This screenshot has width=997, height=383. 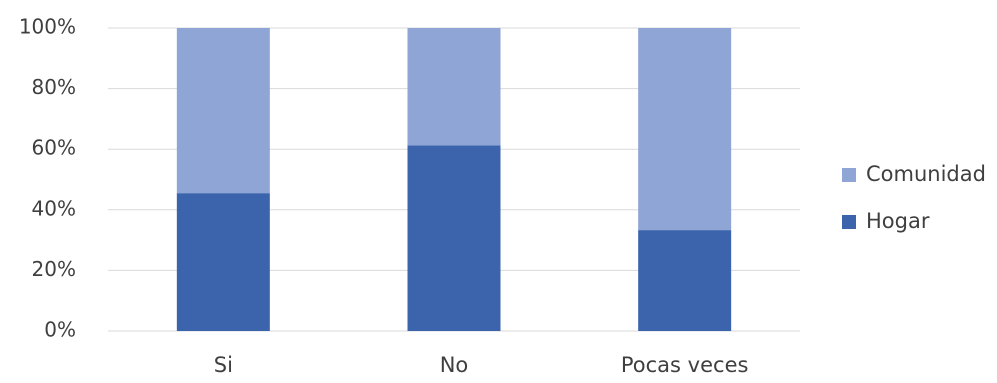 I want to click on y-tick-label: 80%, so click(x=54, y=87).